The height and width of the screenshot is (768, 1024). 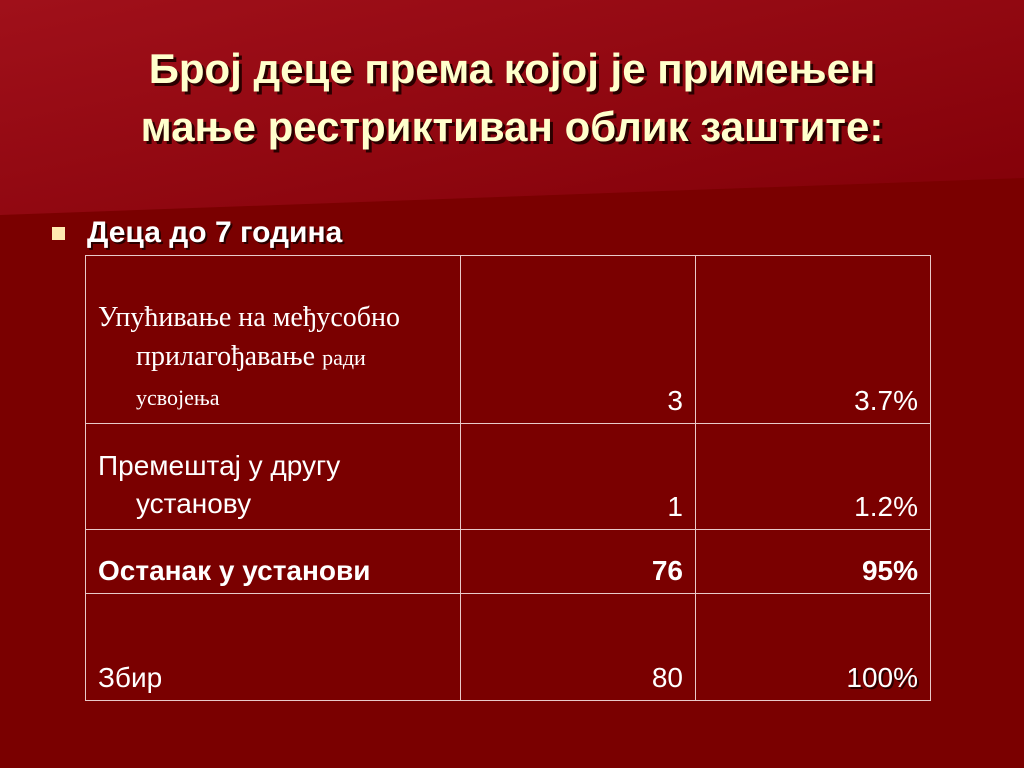 I want to click on row-label: Останак у установи, so click(x=273, y=561).